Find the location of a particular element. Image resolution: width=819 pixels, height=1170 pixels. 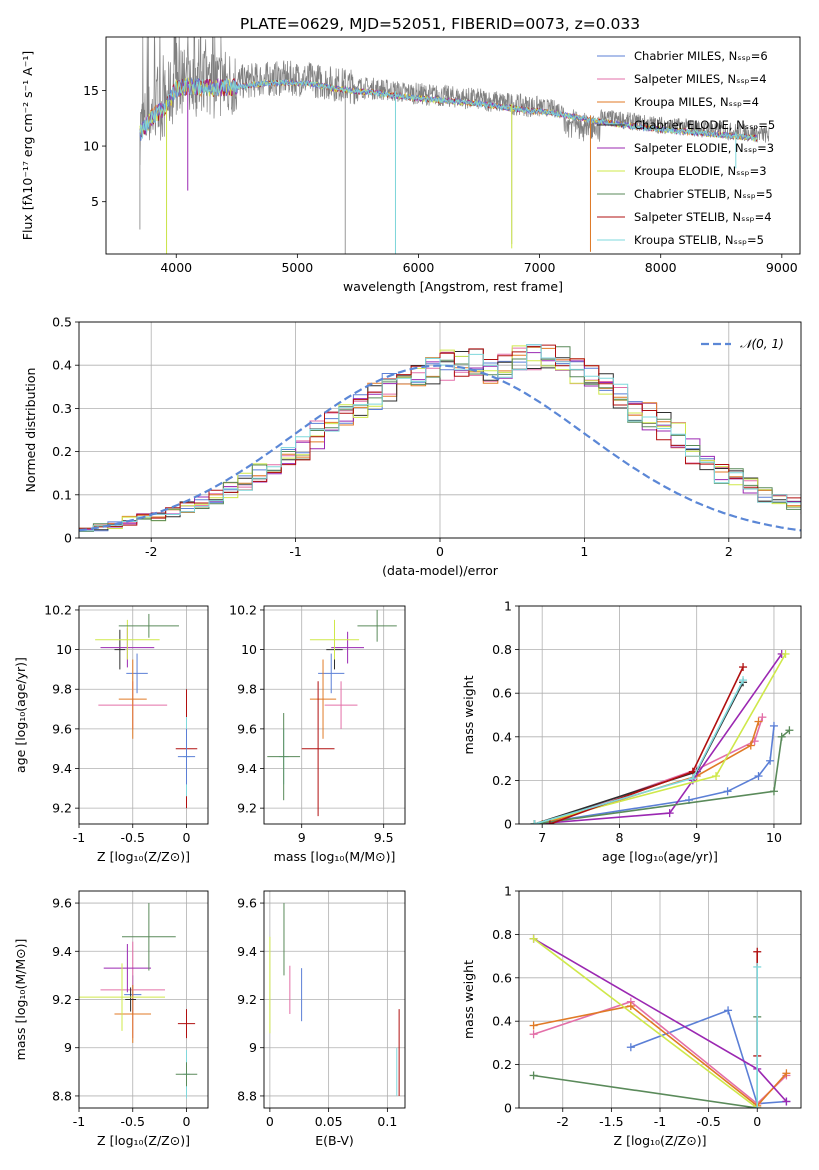

legend-label-chabrier_stelib: Chabrier STELIB, Nₛₛₚ=5 is located at coordinates (703, 194).